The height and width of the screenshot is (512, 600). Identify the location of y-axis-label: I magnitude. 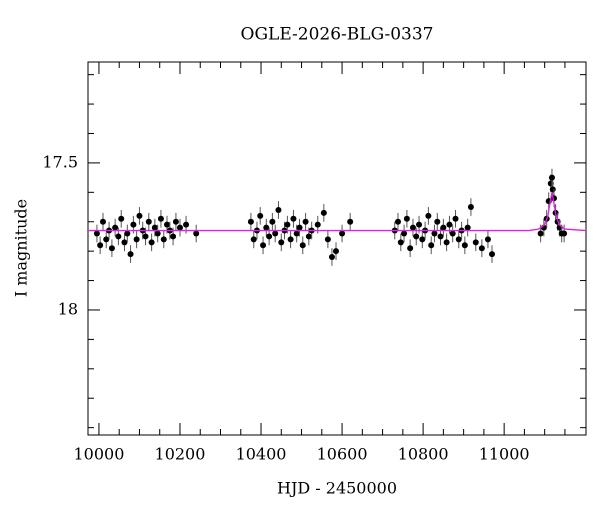
(21, 248).